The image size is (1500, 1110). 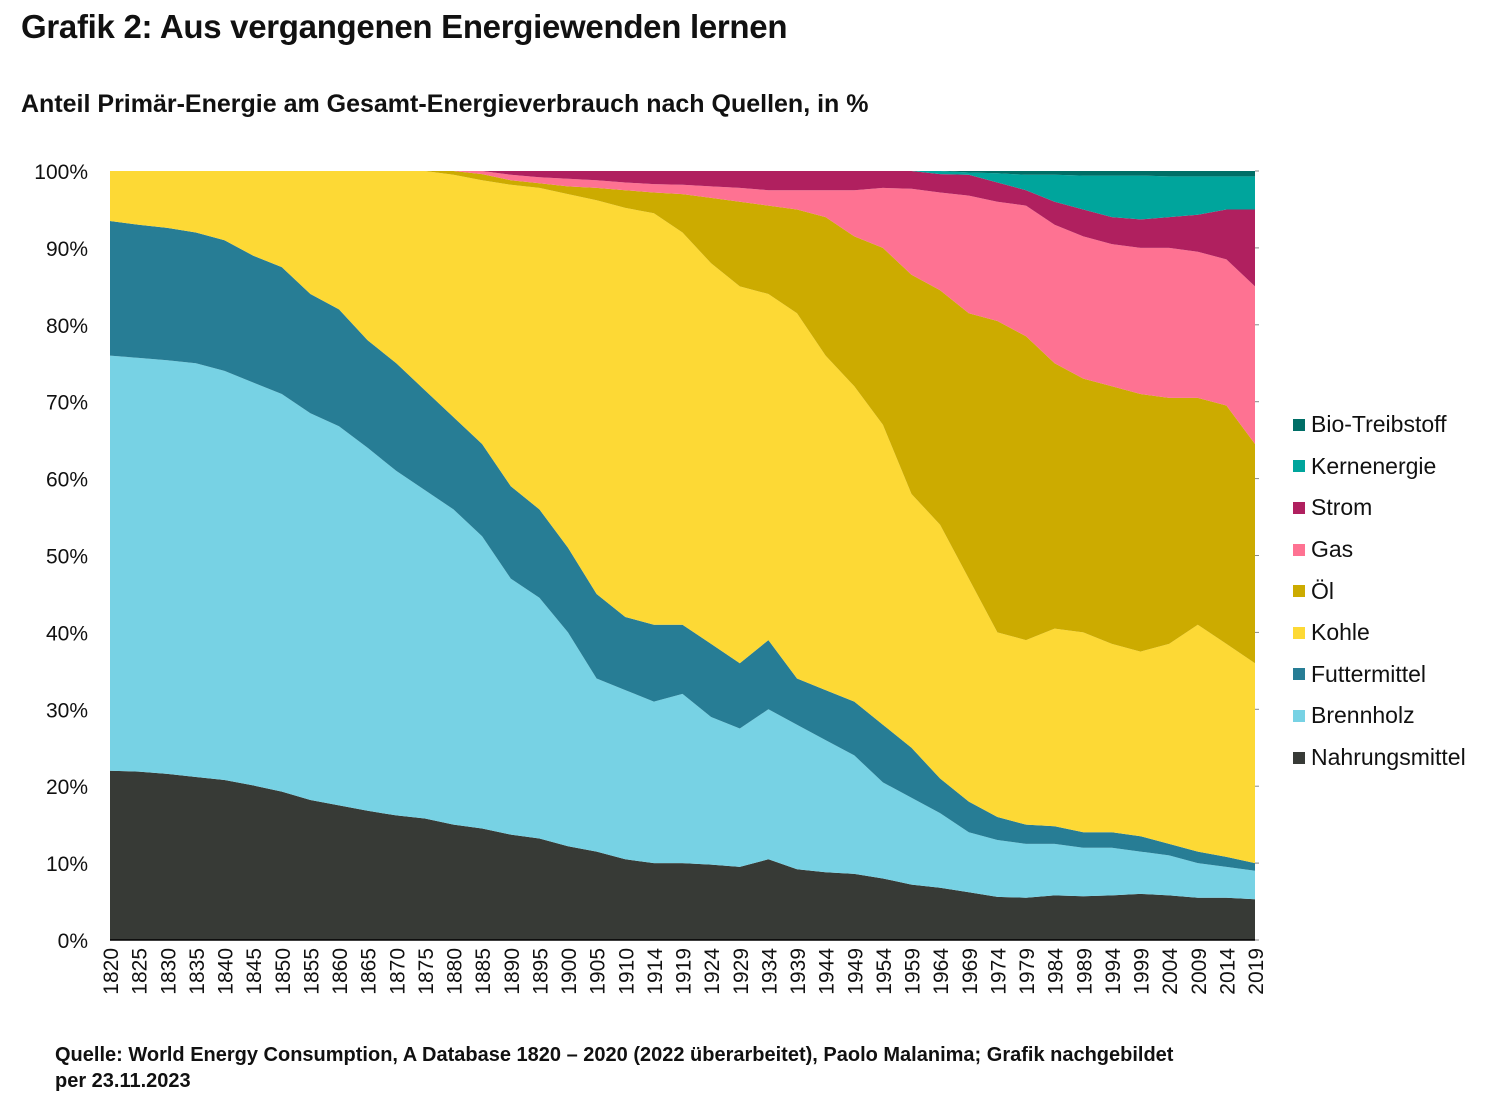 I want to click on legend-label: Kohle, so click(x=1340, y=632).